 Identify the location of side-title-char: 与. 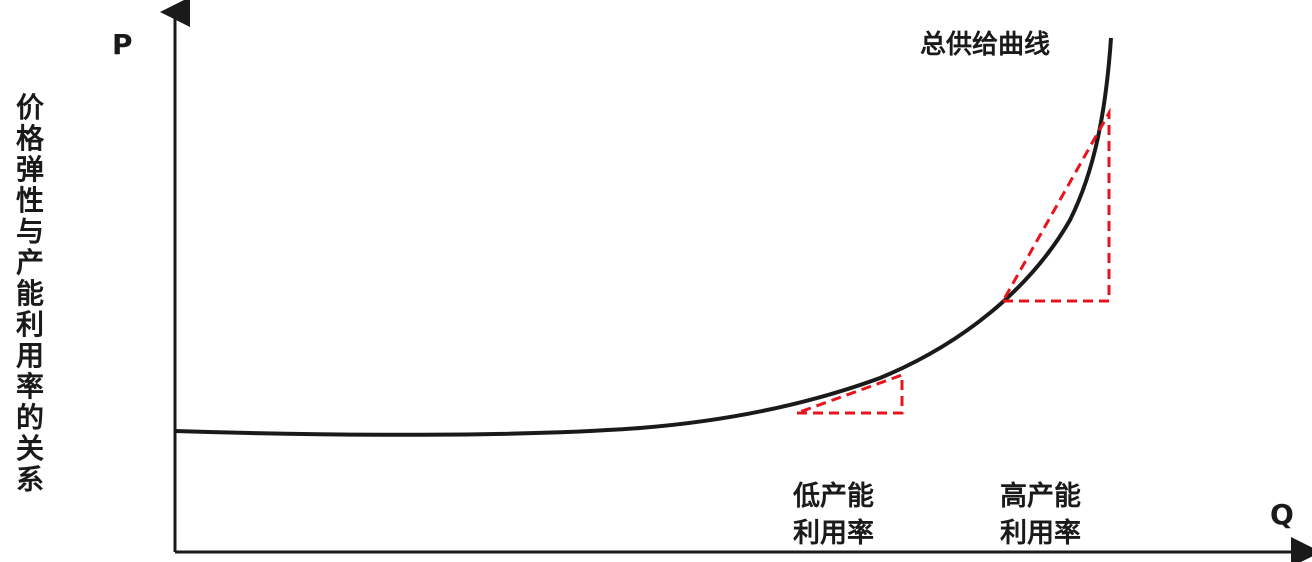
(29, 231).